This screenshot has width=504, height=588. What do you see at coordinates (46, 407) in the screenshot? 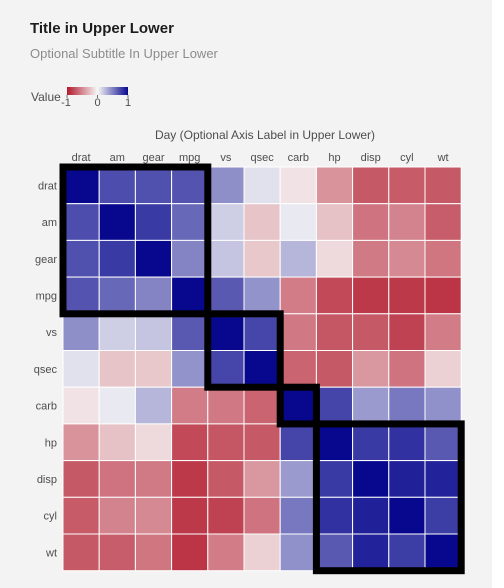
I see `y-tick-label: carb` at bounding box center [46, 407].